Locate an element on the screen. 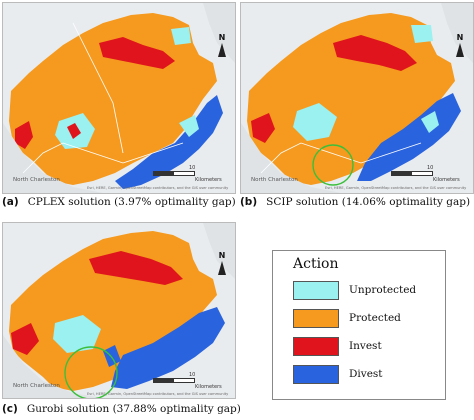  panel-caption: (a) CPLEX solution (3.97% optimality gap) is located at coordinates (119, 202).